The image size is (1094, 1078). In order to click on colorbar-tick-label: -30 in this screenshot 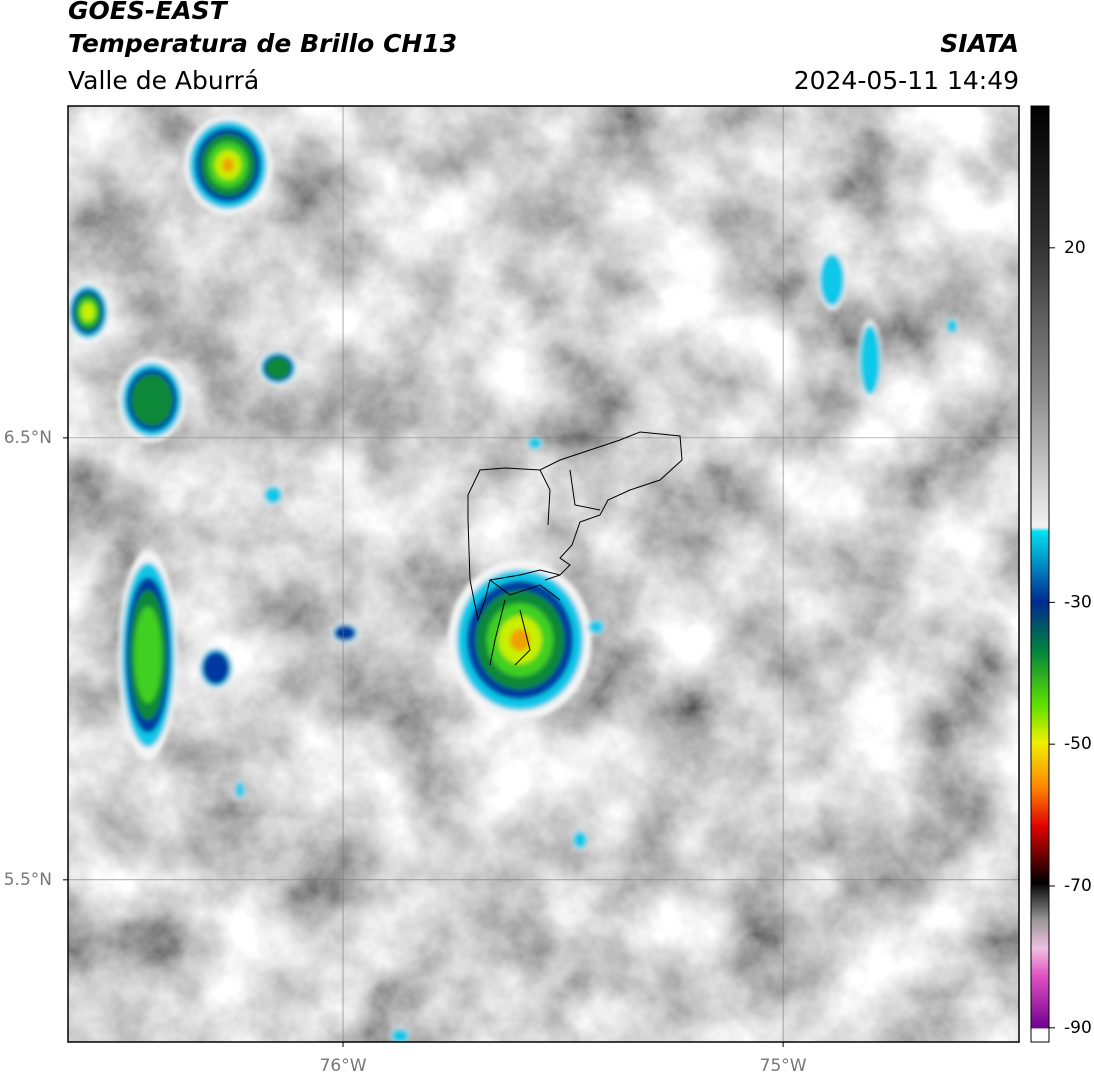, I will do `click(1078, 602)`.